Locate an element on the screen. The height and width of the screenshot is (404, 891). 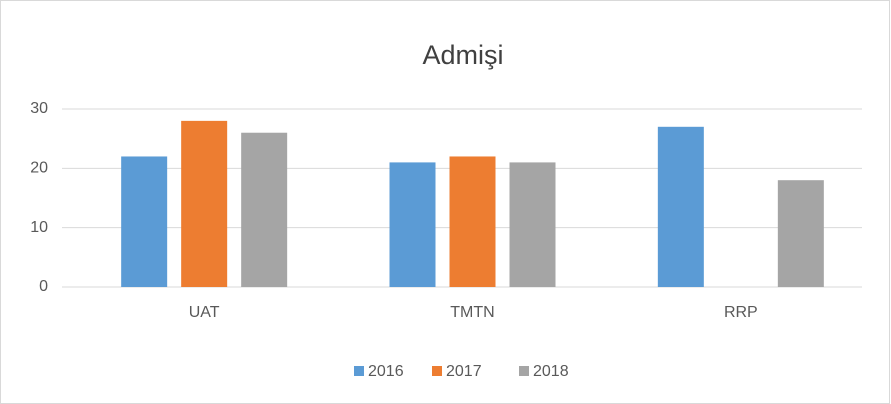
x-tick-label: RRP is located at coordinates (741, 312).